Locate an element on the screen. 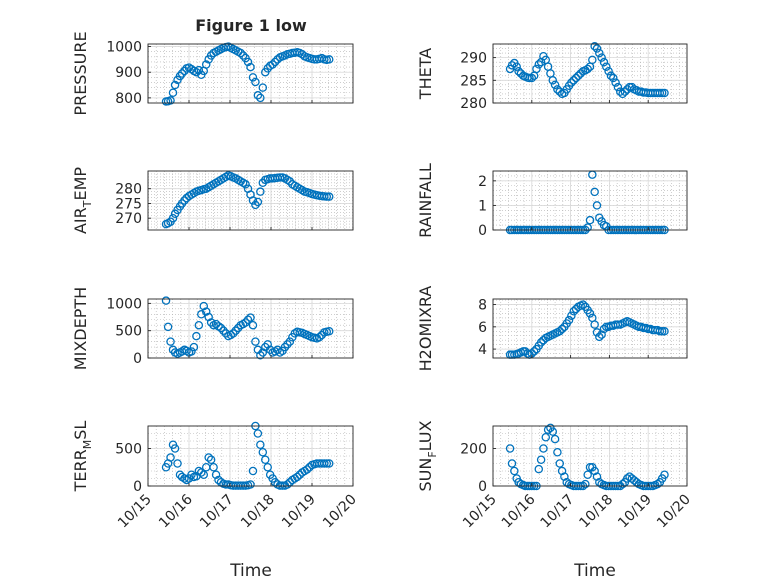  panel-pressure: 800 900 1000 PRESSURE is located at coordinates (212, 73).